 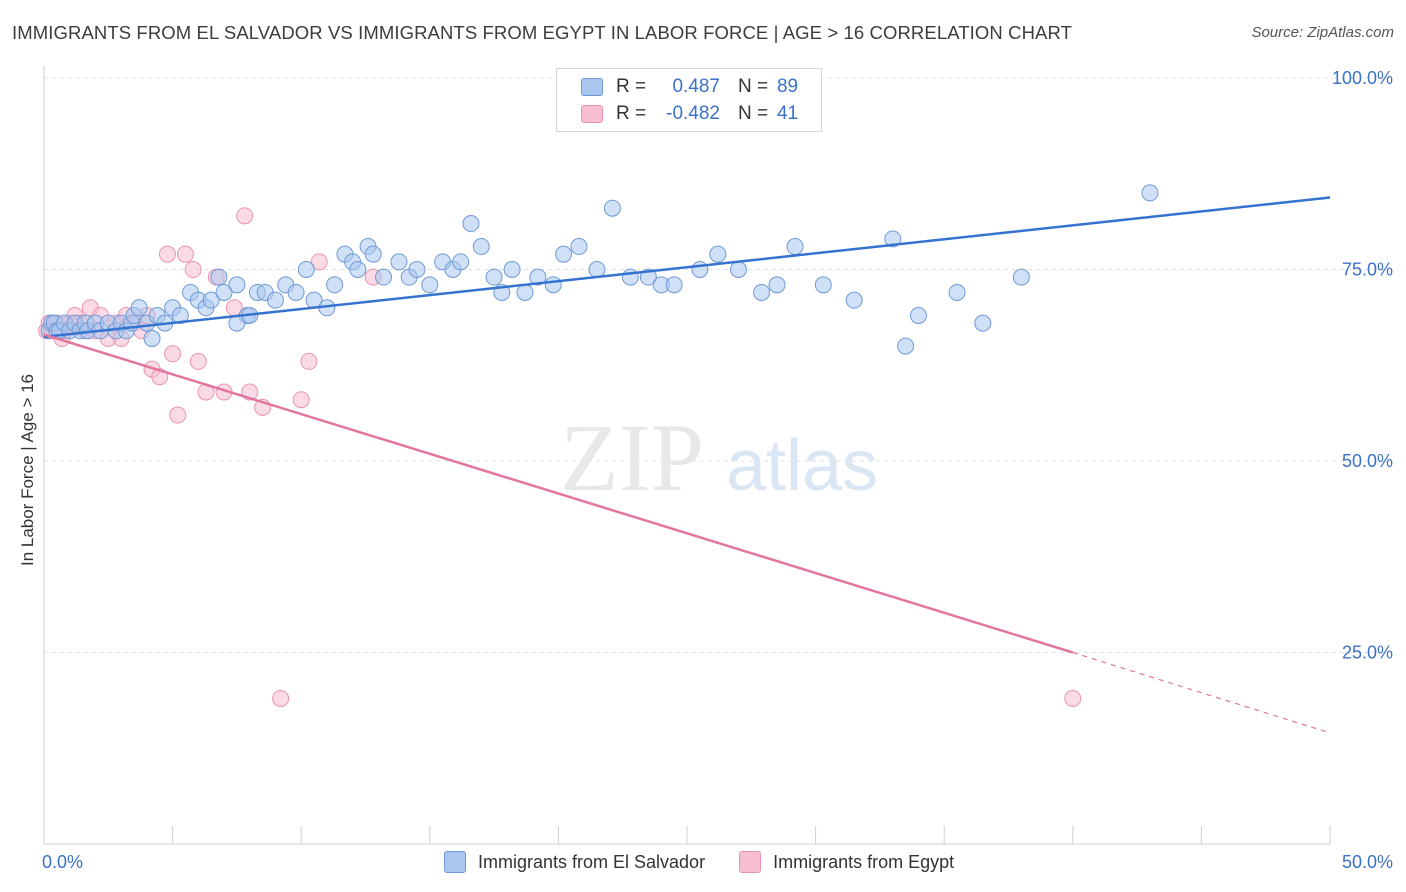 I want to click on watermark-atlas: atlas, so click(x=802, y=466).